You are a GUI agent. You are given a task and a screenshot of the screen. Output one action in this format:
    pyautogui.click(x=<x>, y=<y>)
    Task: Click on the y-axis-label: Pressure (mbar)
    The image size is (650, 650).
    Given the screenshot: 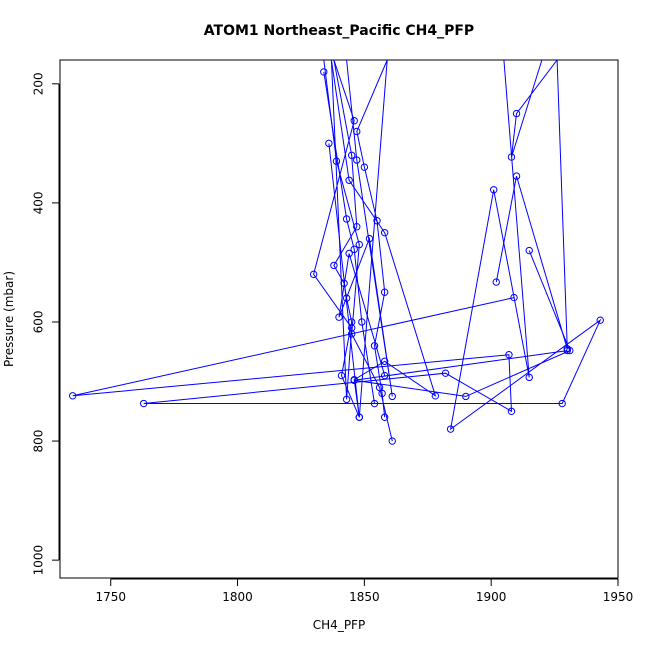 What is the action you would take?
    pyautogui.click(x=9, y=319)
    